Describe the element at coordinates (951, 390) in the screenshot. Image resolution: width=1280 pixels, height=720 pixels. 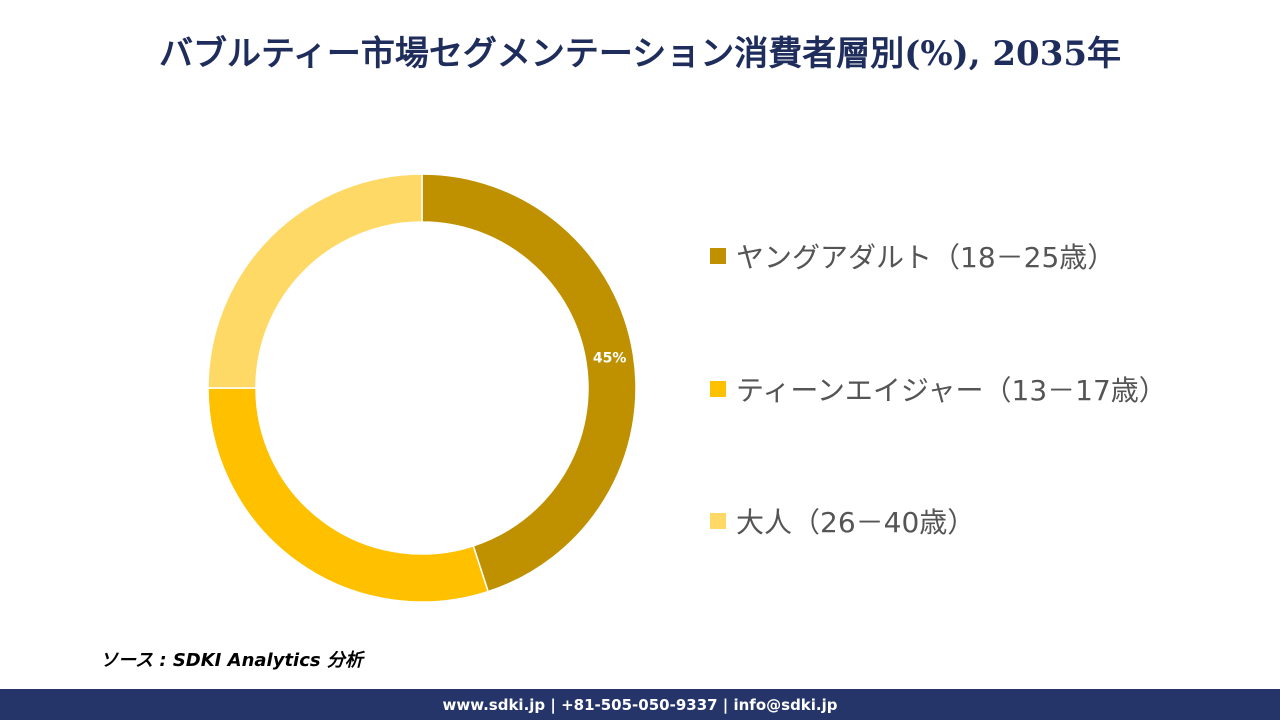
I see `legend-label: ティーンエイジャー（13－17歳）` at that location.